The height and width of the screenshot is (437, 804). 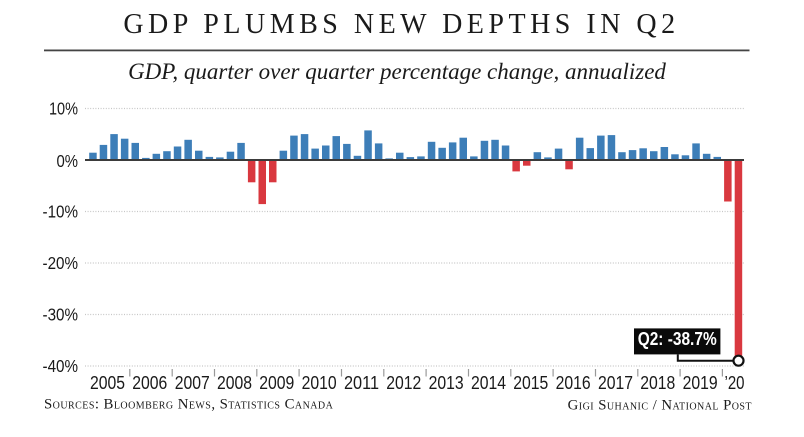 I want to click on svg-text: 2007, so click(x=192, y=382).